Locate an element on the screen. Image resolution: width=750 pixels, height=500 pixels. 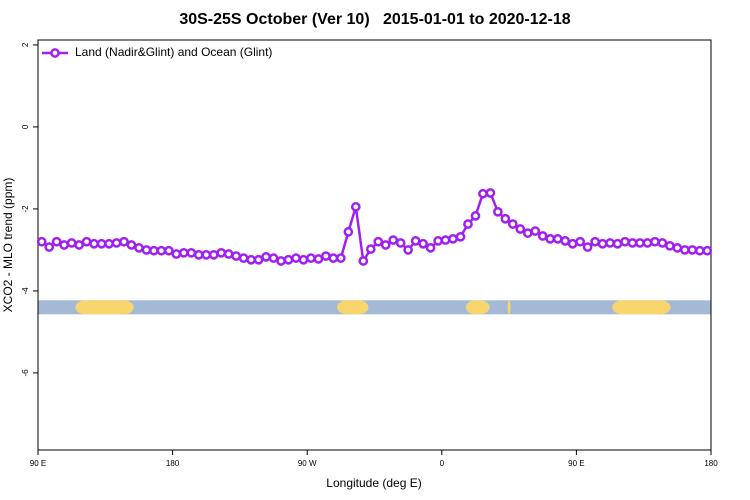
legend-label: Land (Nadir&Glint) and Ocean (Glint) is located at coordinates (173, 52).